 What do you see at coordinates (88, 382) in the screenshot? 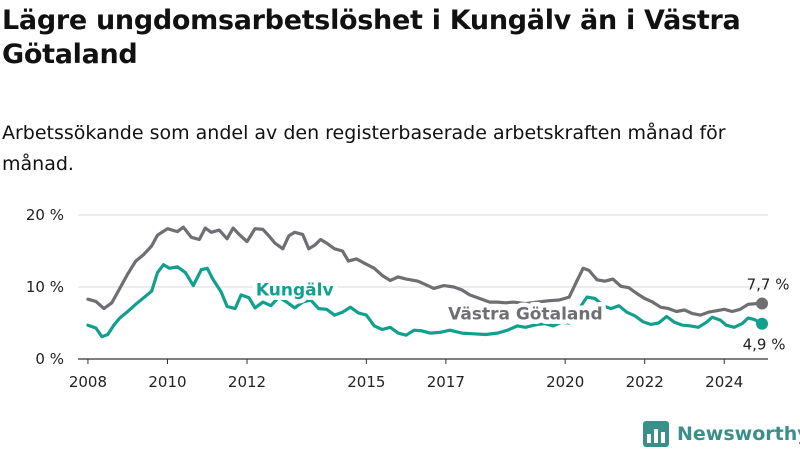
I see `x-tick-label: 2008` at bounding box center [88, 382].